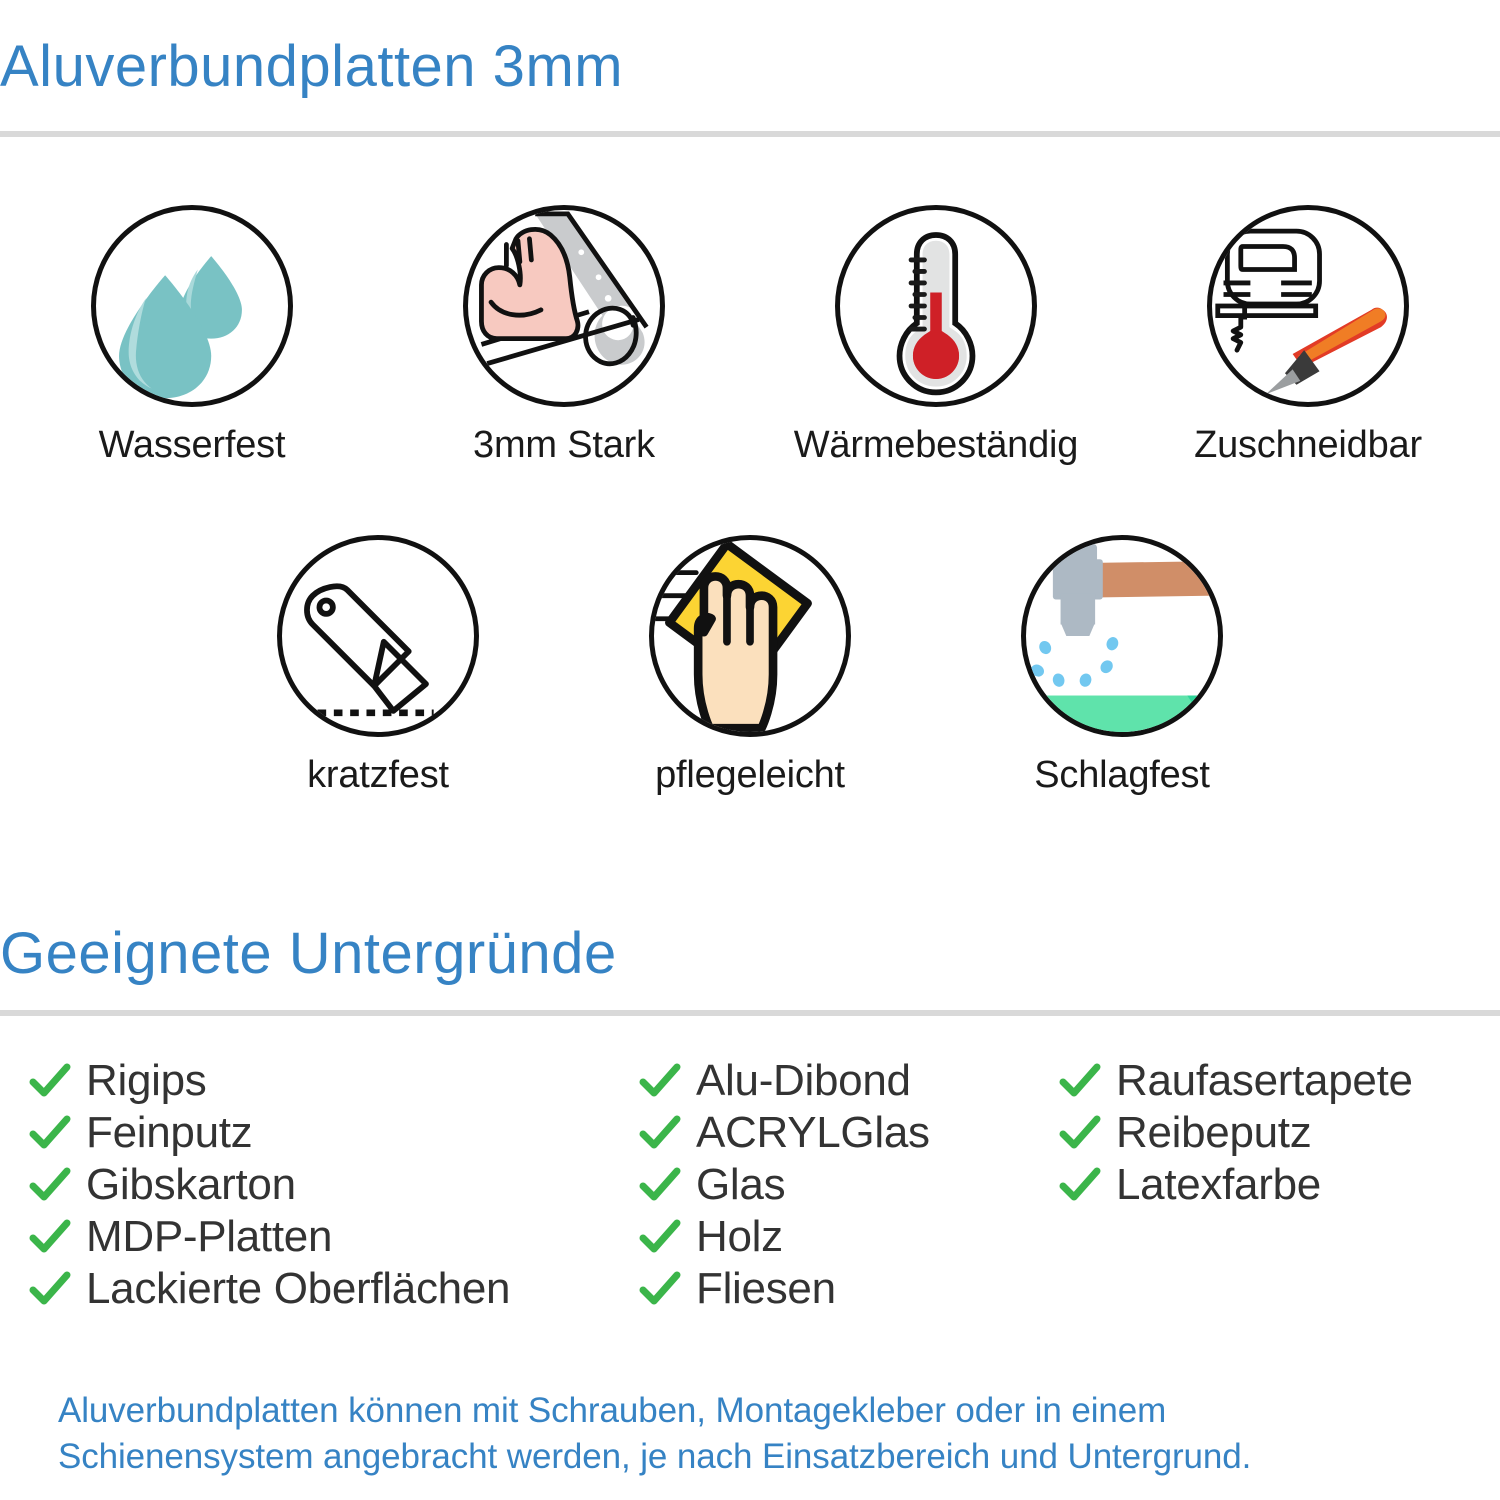  Describe the element at coordinates (564, 306) in the screenshot. I see `flexed-bicep-icon` at that location.